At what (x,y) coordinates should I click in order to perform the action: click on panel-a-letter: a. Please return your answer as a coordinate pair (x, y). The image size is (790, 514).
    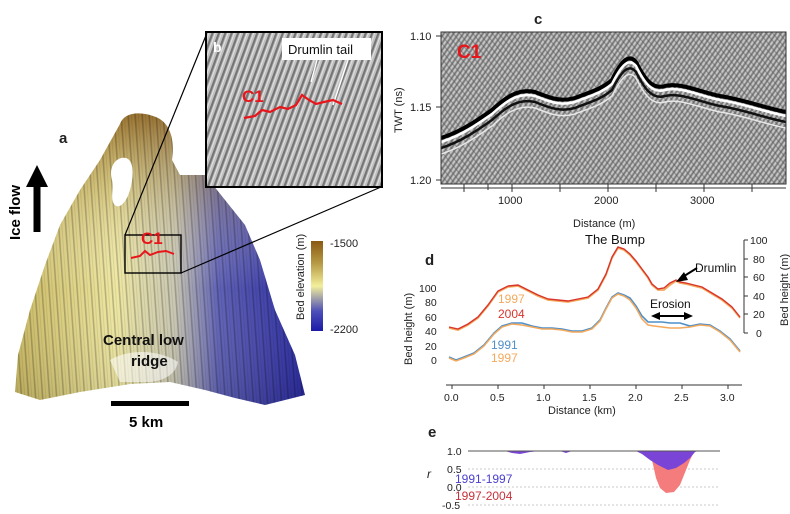
    Looking at the image, I should click on (63, 138).